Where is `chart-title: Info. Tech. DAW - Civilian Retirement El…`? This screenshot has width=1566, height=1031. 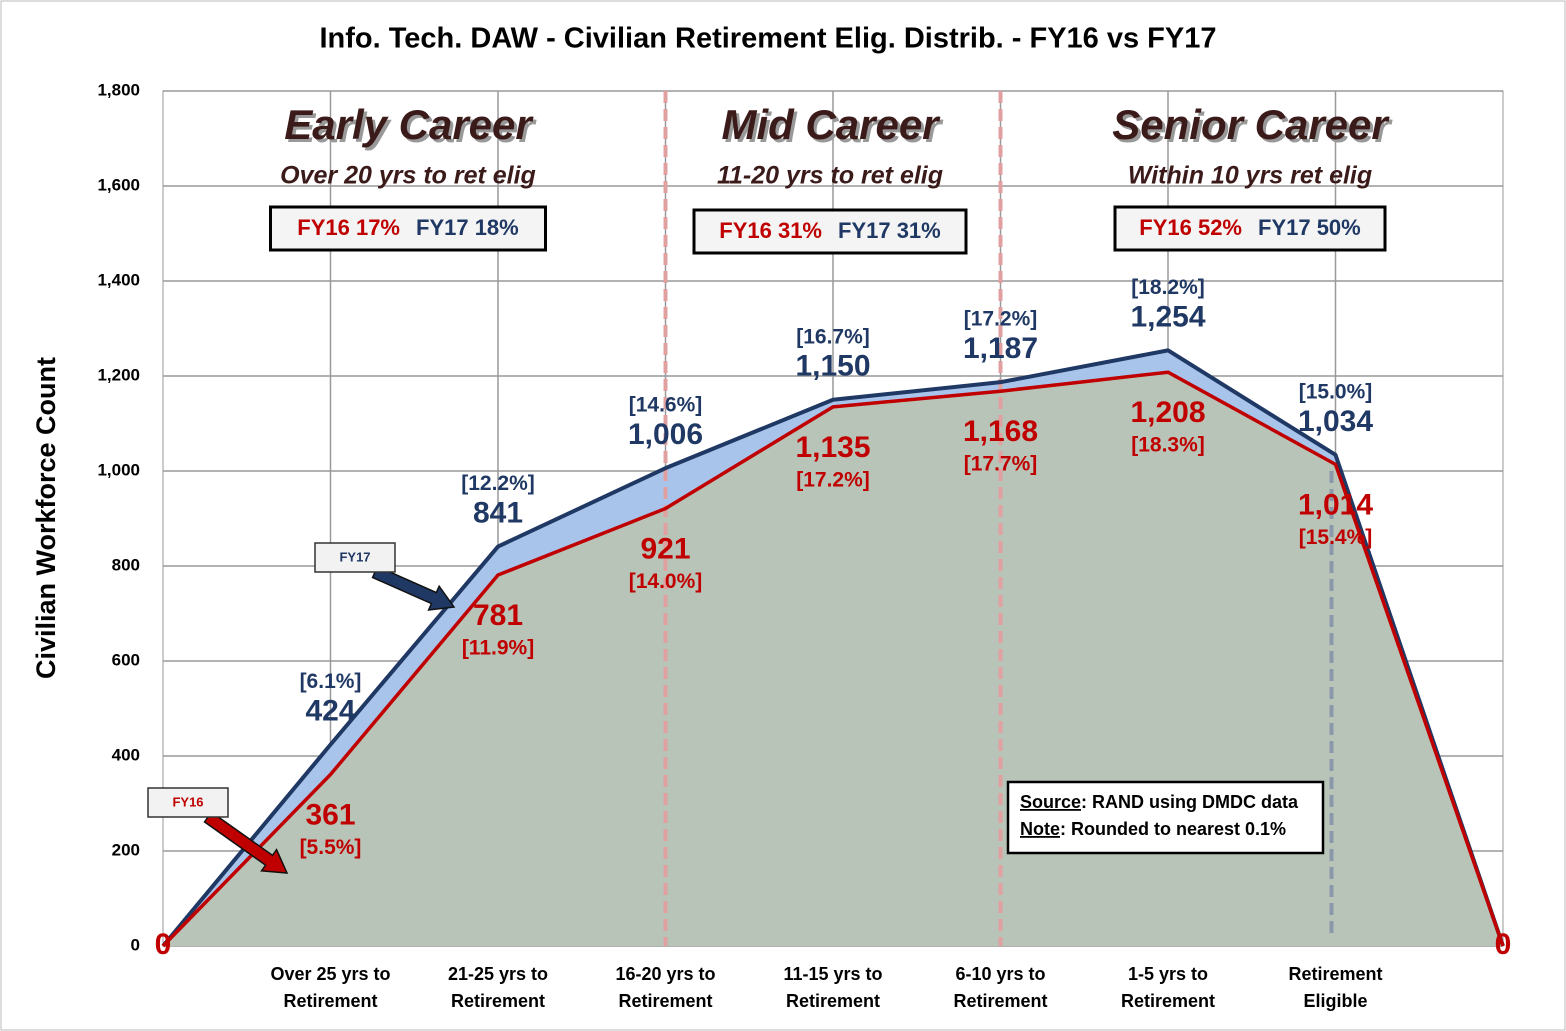
chart-title: Info. Tech. DAW - Civilian Retirement El… is located at coordinates (767, 39).